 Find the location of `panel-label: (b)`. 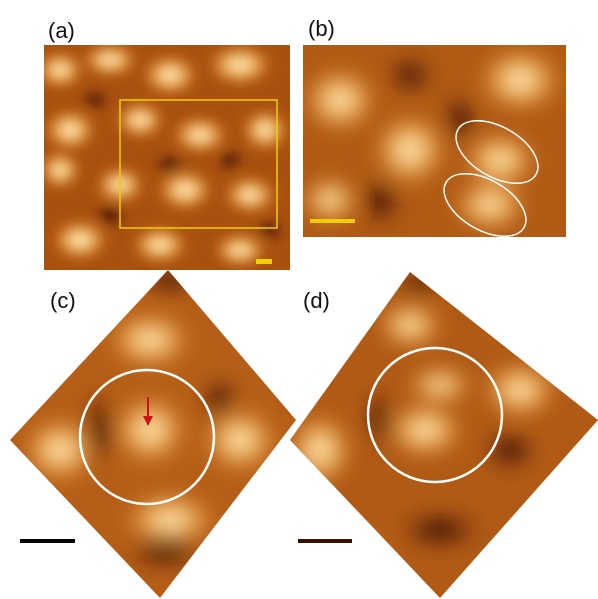

panel-label: (b) is located at coordinates (321, 28).